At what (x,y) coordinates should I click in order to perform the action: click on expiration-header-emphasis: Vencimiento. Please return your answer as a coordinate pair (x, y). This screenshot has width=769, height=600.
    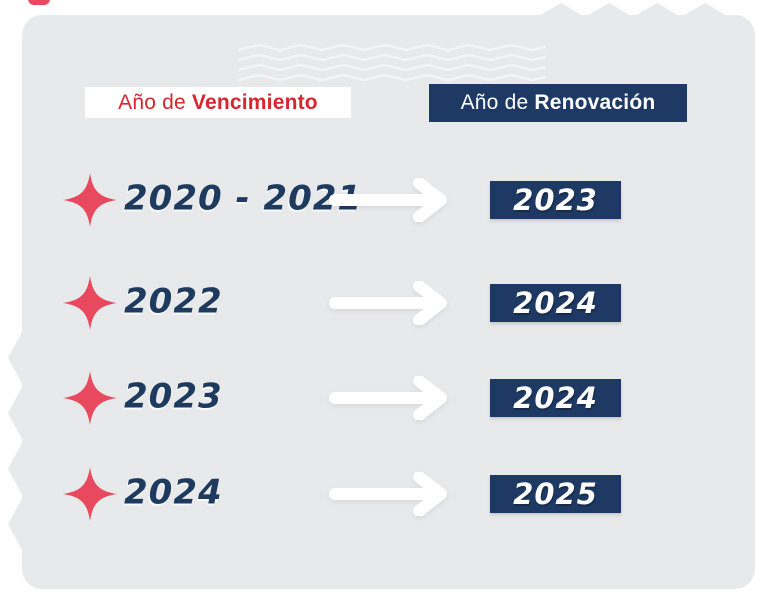
    Looking at the image, I should click on (254, 102).